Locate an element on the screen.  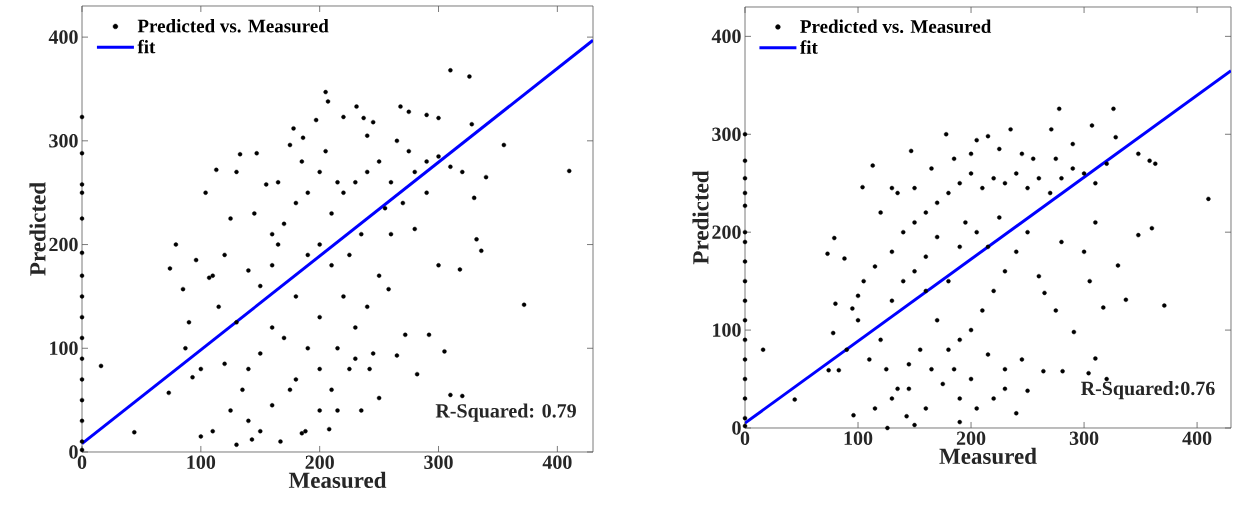
annotation: R-Squared: 0.79 is located at coordinates (505, 412).